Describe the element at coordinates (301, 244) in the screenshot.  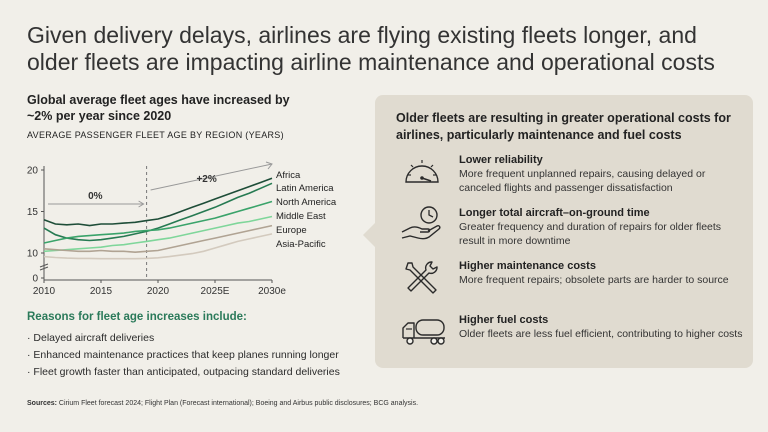
I see `series-label: Asia-Pacific` at that location.